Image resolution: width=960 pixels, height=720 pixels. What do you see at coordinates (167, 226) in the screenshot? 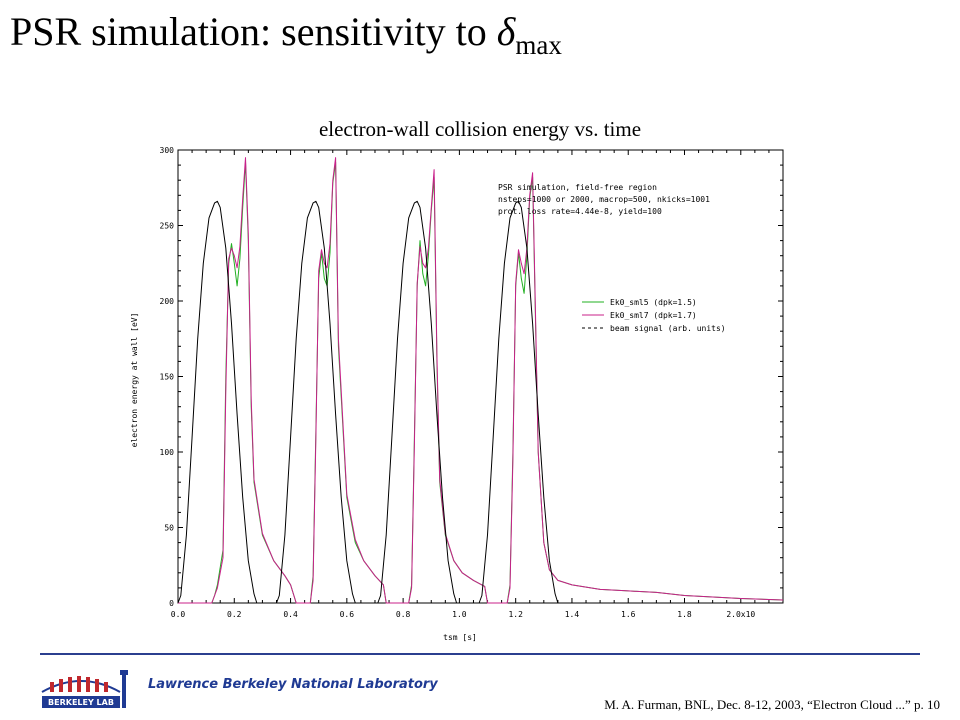
I see `y-tick-label: 250` at bounding box center [167, 226].